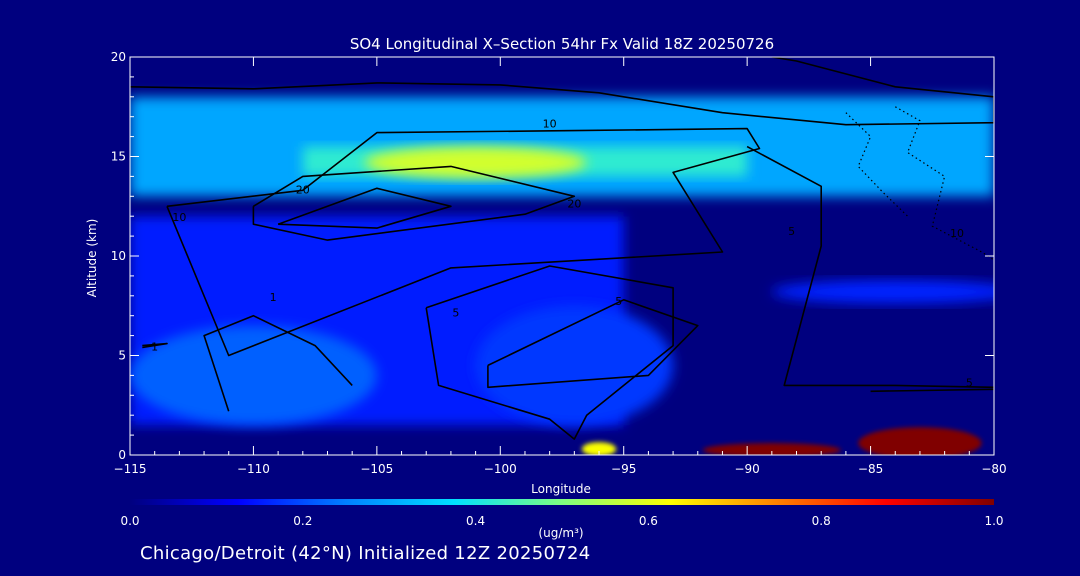 The width and height of the screenshot is (1080, 576). What do you see at coordinates (92, 258) in the screenshot?
I see `y-axis-label: Altitude (km)` at bounding box center [92, 258].